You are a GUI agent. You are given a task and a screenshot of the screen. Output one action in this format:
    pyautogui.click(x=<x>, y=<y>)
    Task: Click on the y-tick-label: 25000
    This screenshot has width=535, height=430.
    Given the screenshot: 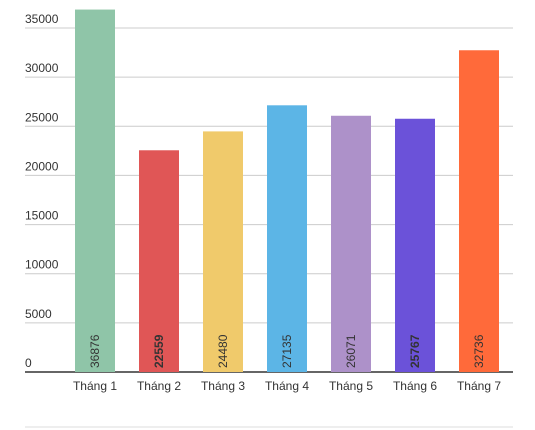 What is the action you would take?
    pyautogui.click(x=42, y=117)
    